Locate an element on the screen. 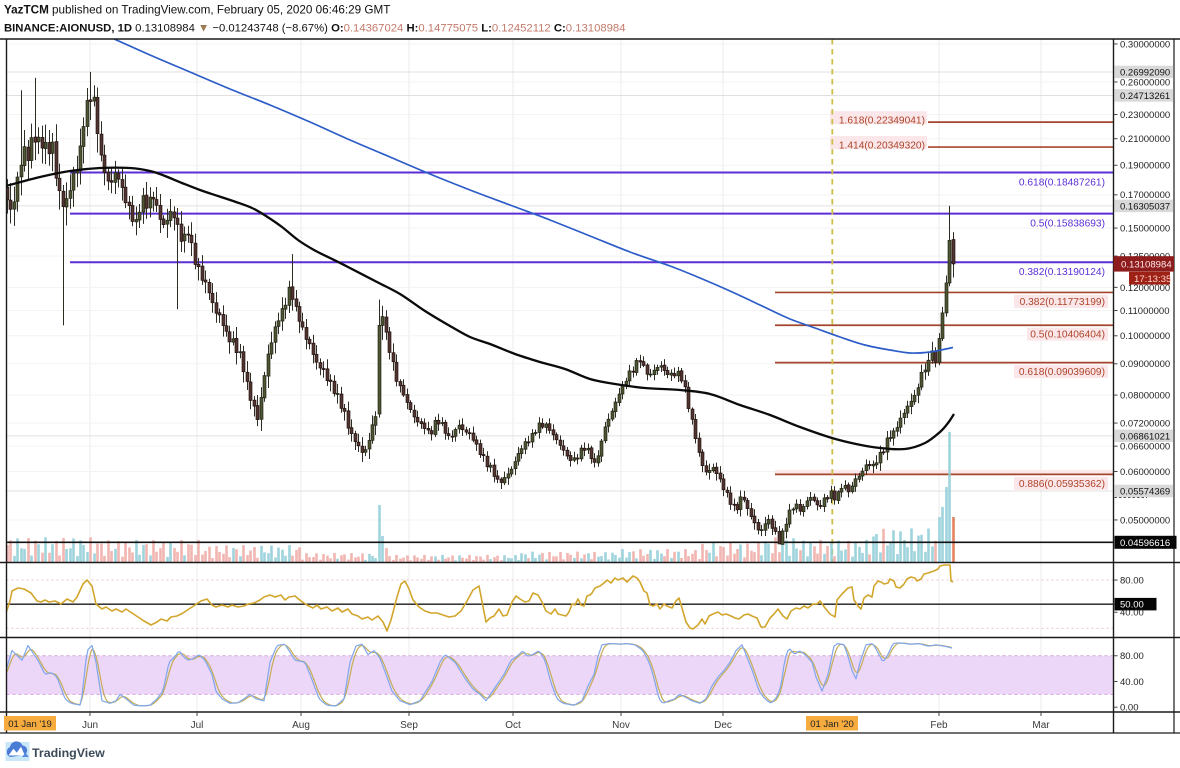  svg-text: 0.5(0.10406404) is located at coordinates (1067, 335).